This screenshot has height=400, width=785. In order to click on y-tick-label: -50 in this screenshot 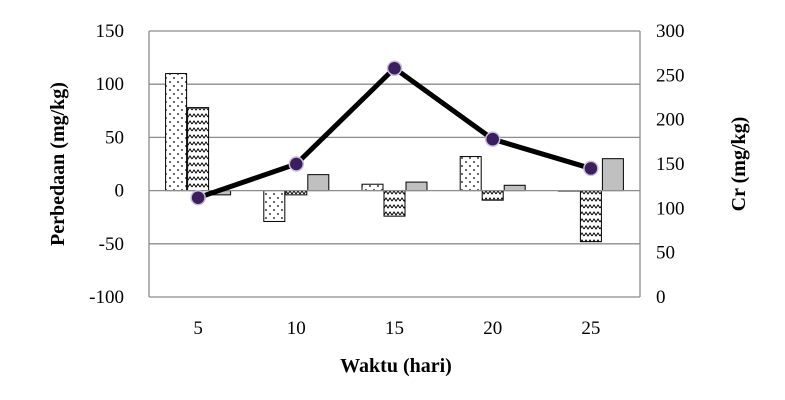, I will do `click(111, 244)`.